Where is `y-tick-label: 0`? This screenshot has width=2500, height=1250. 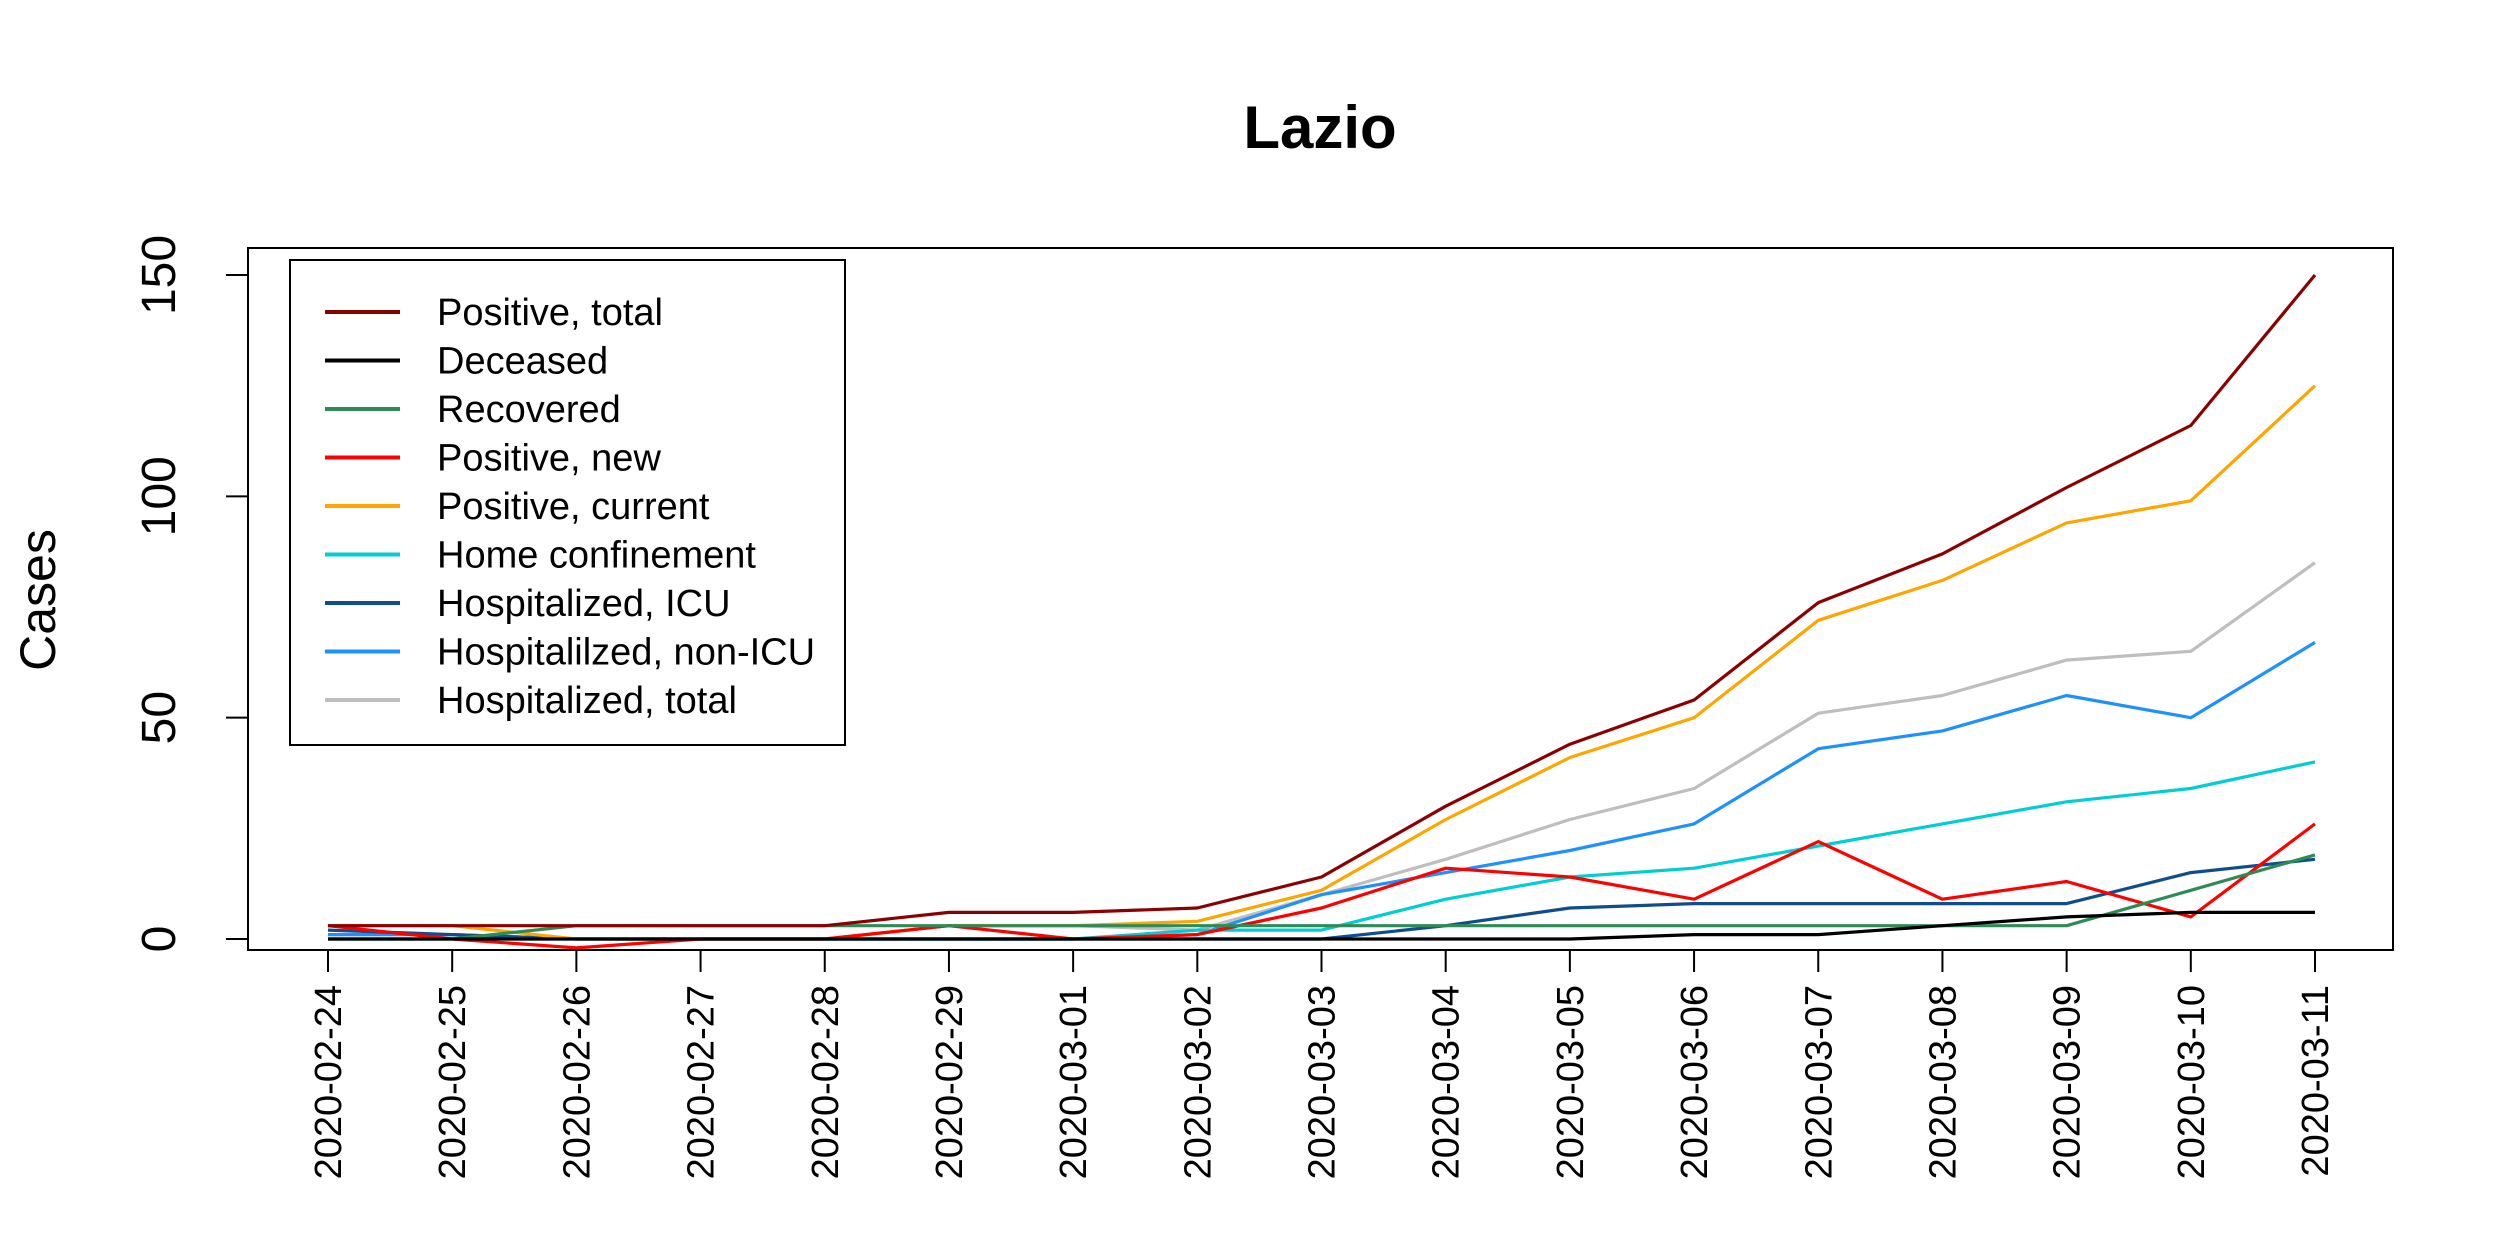 y-tick-label: 0 is located at coordinates (159, 939).